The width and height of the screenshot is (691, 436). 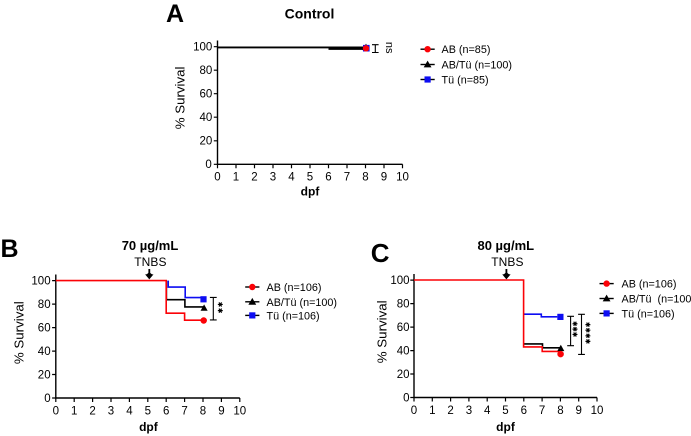 I want to click on svg-text: A, so click(x=175, y=14).